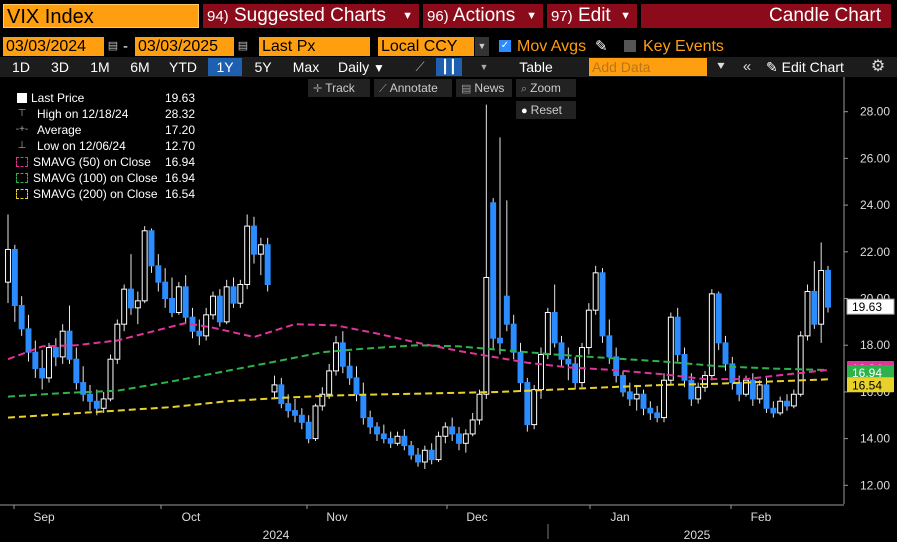  I want to click on end-date-field: 03/03/2025, so click(184, 46).